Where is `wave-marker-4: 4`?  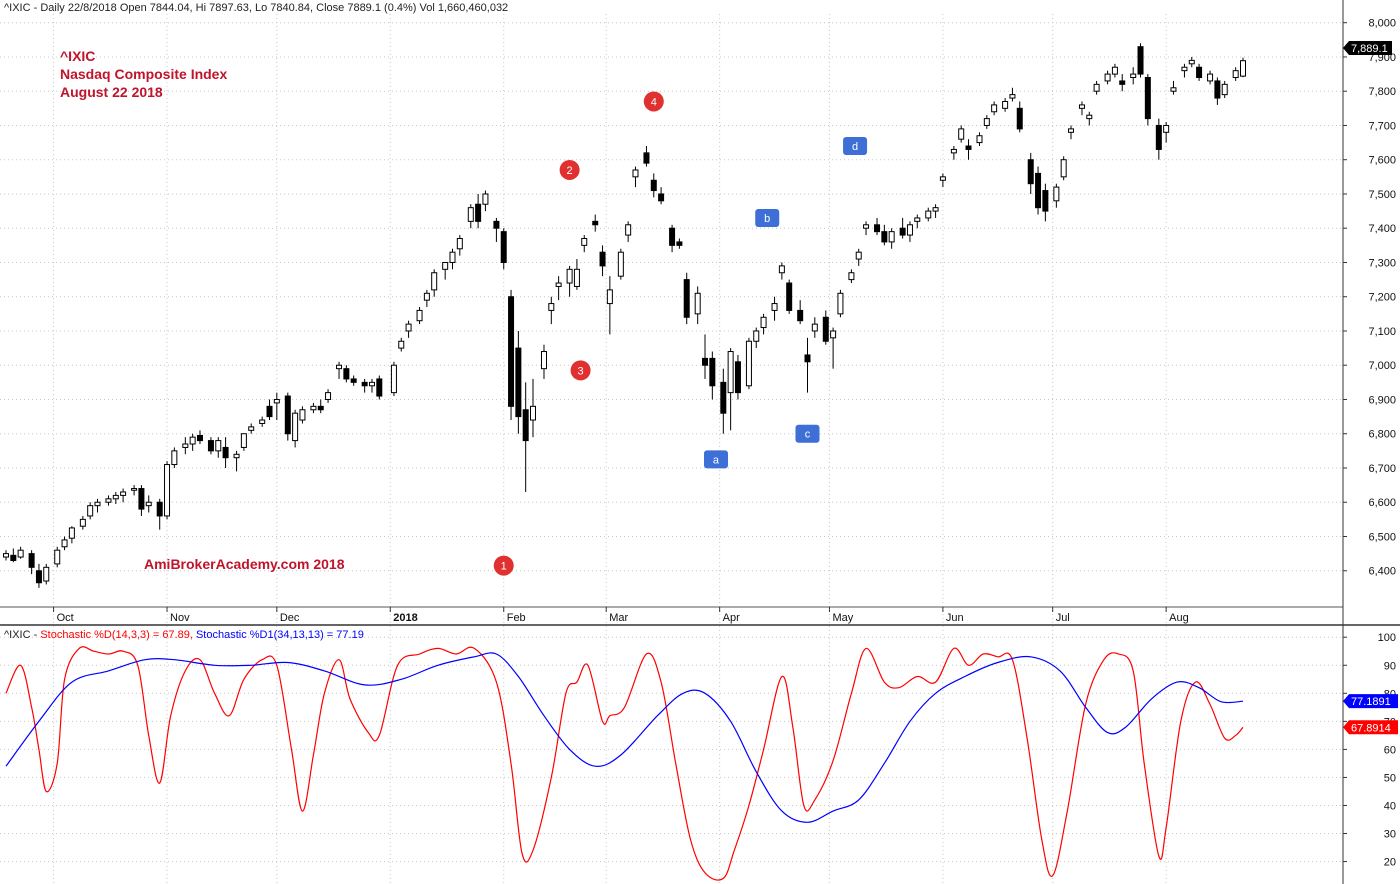 wave-marker-4: 4 is located at coordinates (653, 101).